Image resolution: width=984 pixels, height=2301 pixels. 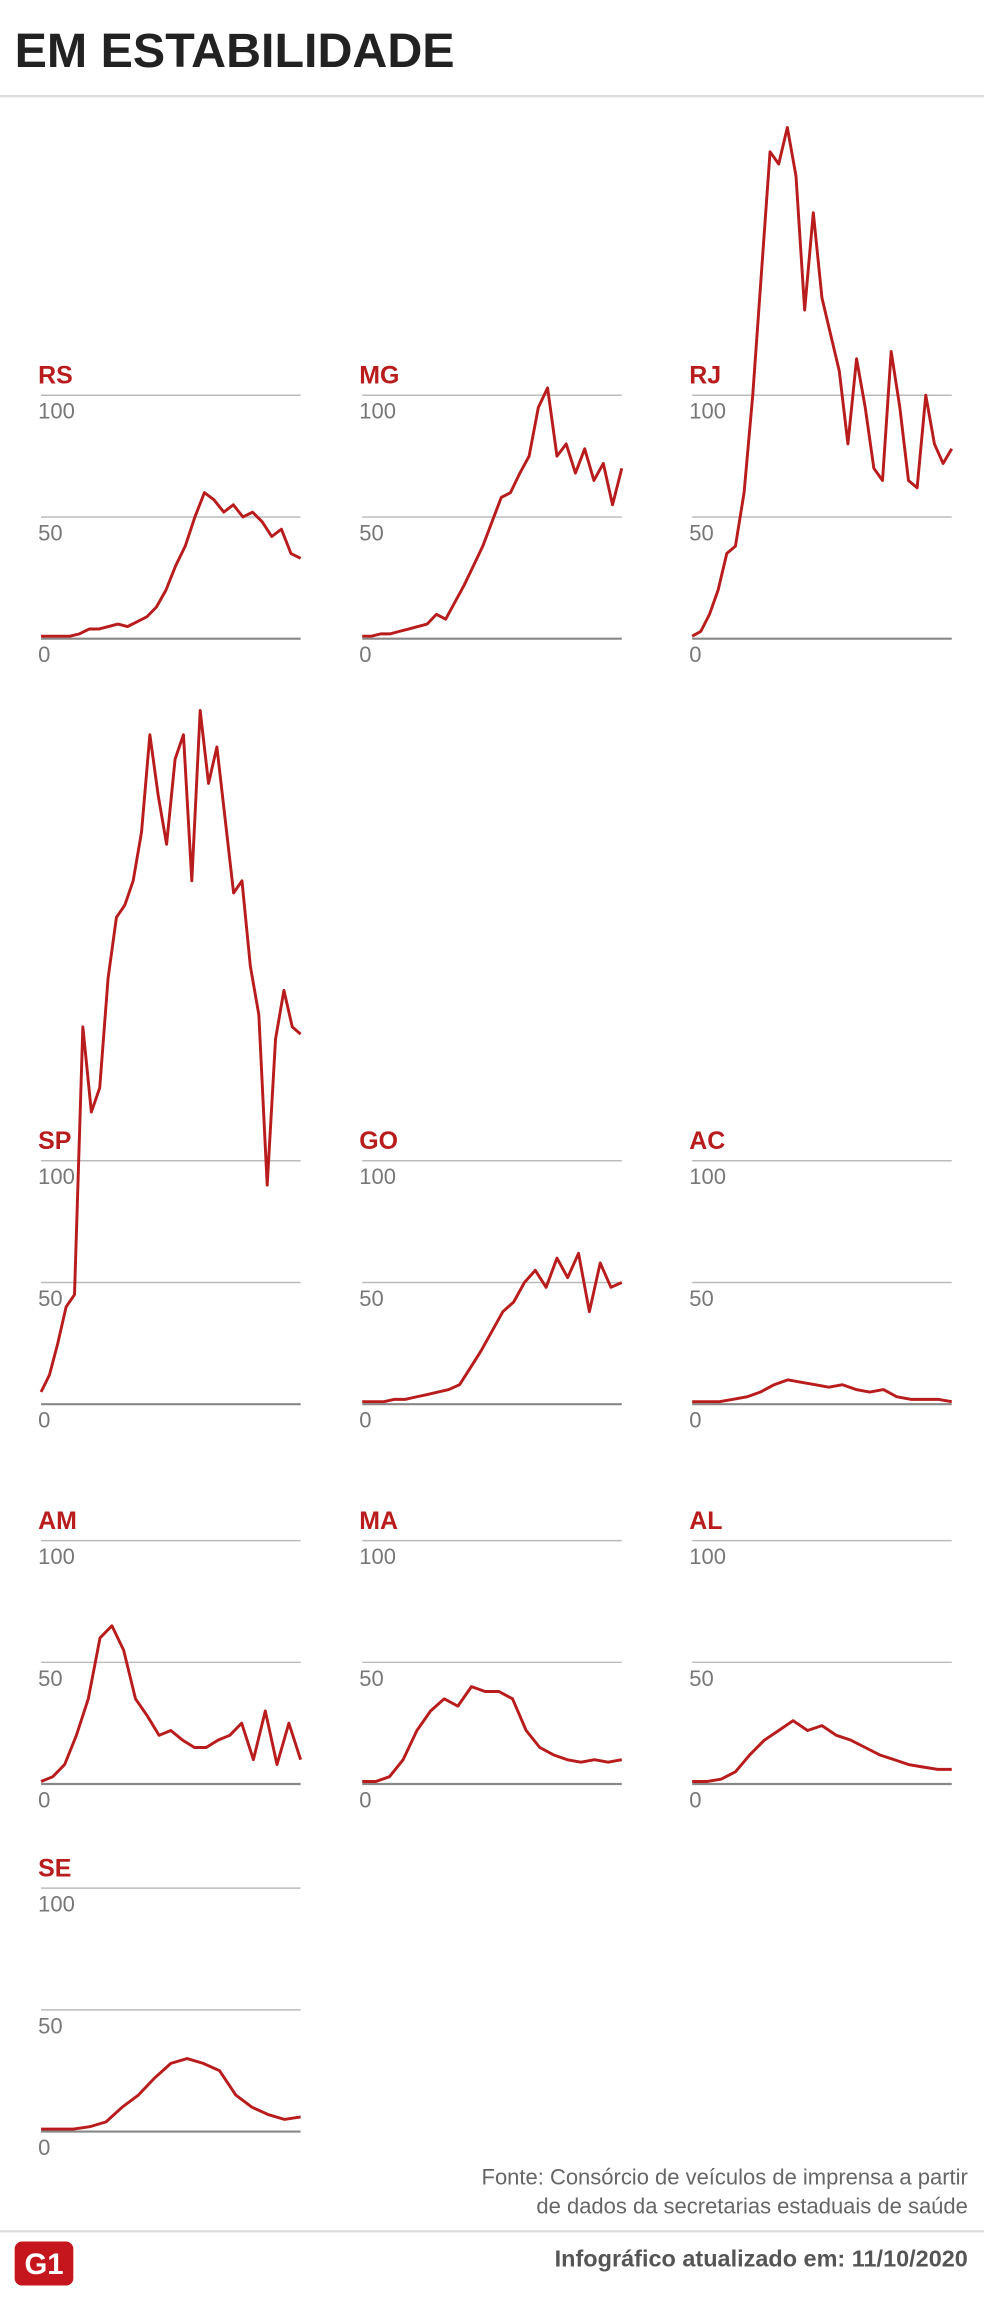 I want to click on panel-title: MA, so click(x=378, y=1521).